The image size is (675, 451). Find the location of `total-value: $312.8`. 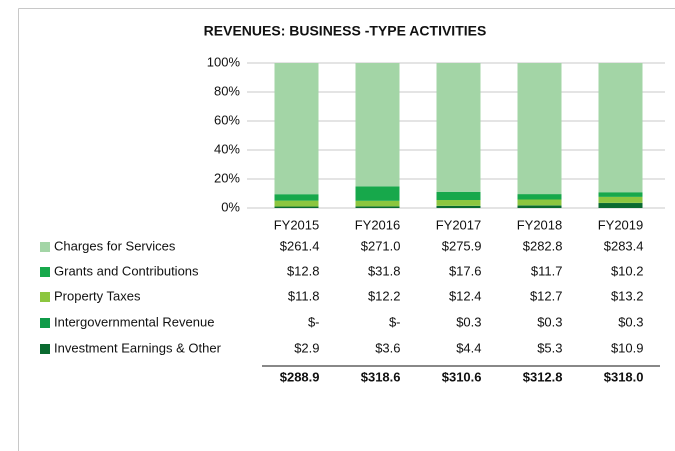

total-value: $312.8 is located at coordinates (543, 376).